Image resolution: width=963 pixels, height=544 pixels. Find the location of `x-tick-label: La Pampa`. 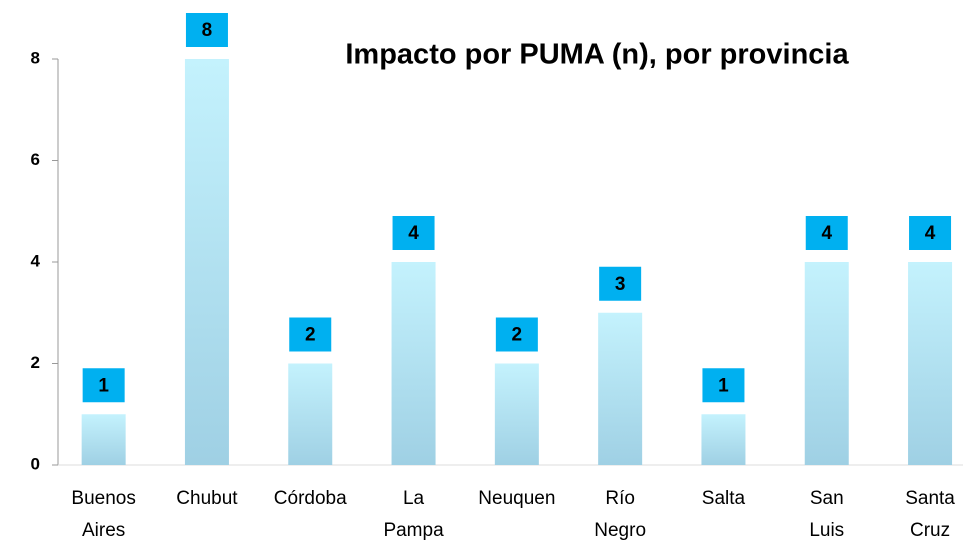

x-tick-label: La Pampa is located at coordinates (413, 514).